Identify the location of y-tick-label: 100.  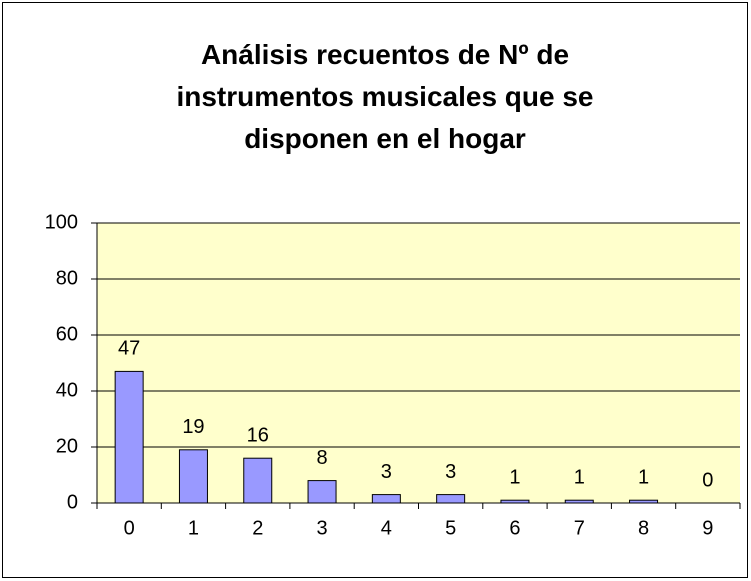
(61, 222).